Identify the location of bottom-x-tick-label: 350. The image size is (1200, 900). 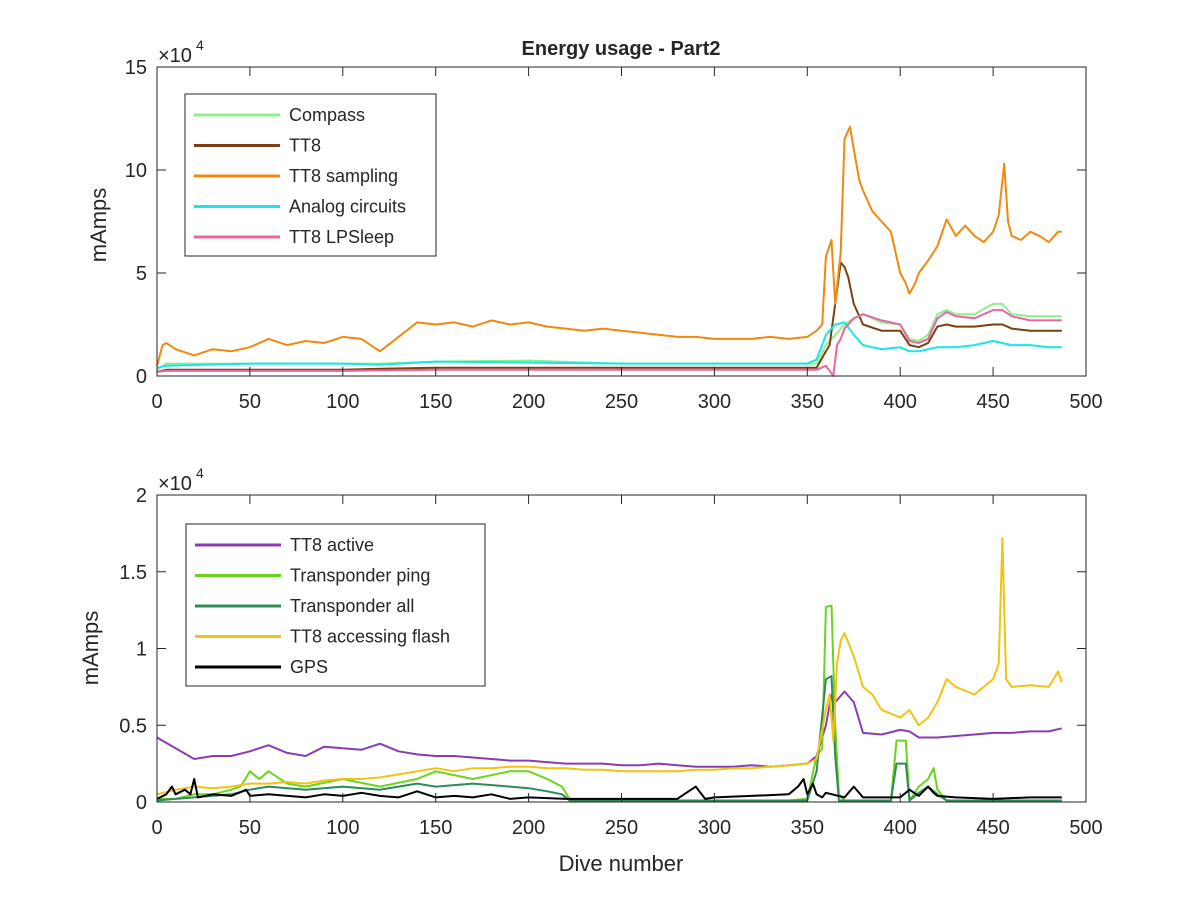
(807, 828).